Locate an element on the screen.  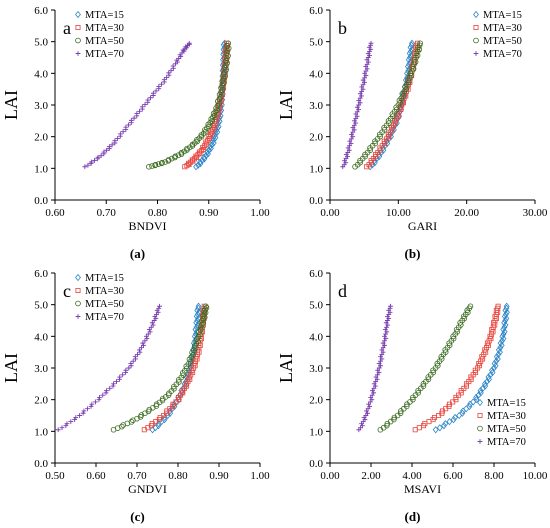
x-tick-label: 0.60 is located at coordinates (55, 213).